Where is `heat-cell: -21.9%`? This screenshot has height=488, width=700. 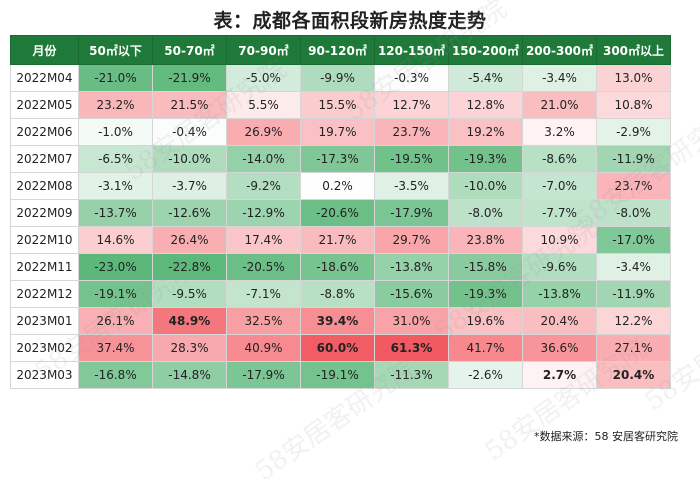
heat-cell: -21.9% is located at coordinates (189, 78).